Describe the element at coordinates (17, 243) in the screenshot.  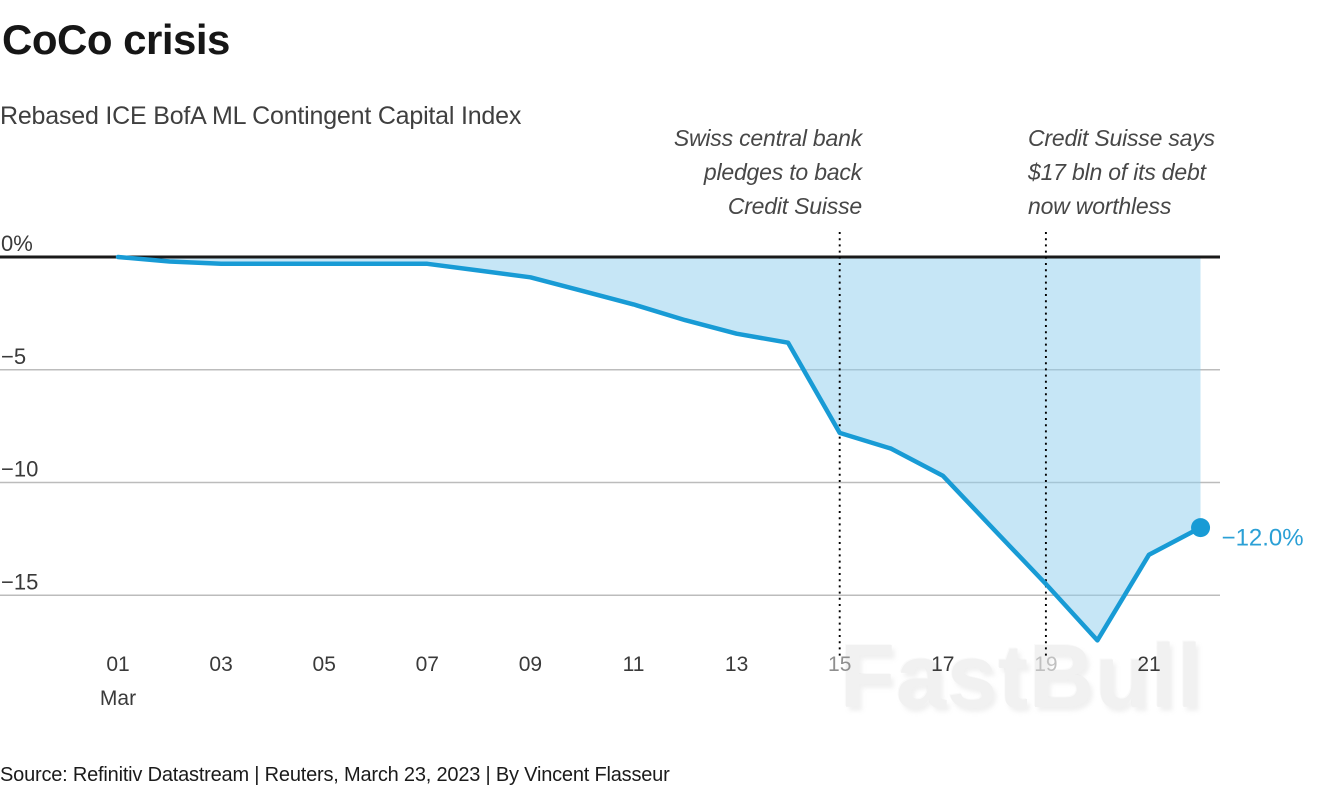
I see `y-axis-tick-label: 0%` at that location.